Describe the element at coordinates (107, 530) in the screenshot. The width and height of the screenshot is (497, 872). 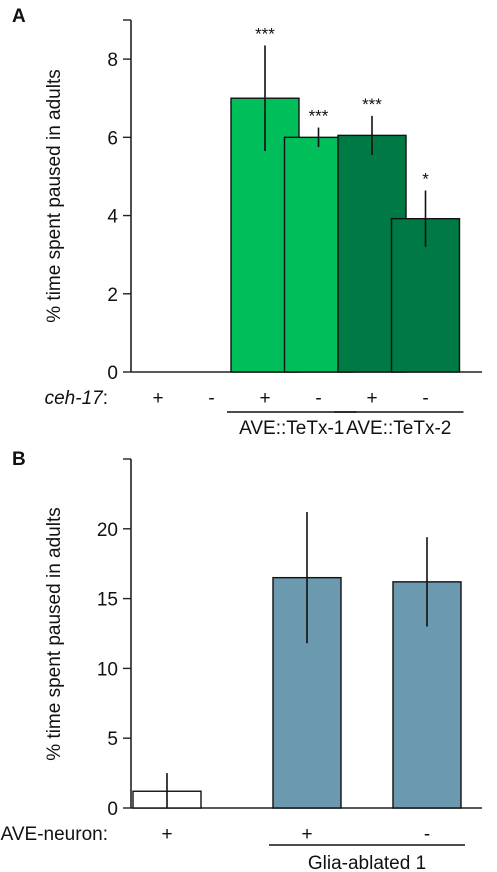
I see `y-tick-label: 20` at that location.